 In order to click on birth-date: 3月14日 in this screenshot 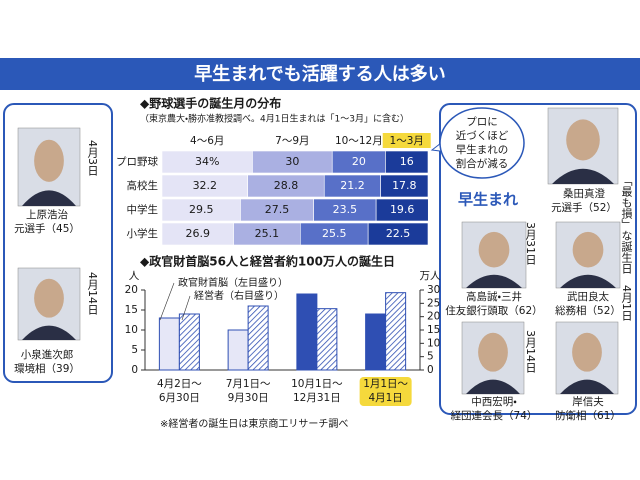, I will do `click(530, 351)`.